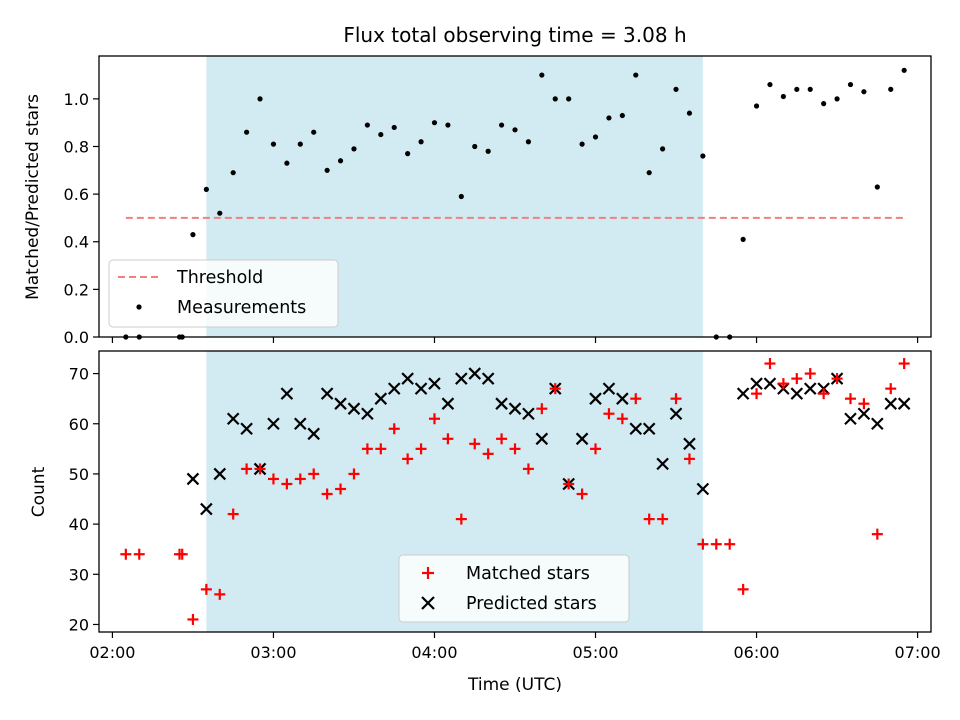 The width and height of the screenshot is (960, 720). What do you see at coordinates (139, 307) in the screenshot?
I see `legend-measurements-swatch` at bounding box center [139, 307].